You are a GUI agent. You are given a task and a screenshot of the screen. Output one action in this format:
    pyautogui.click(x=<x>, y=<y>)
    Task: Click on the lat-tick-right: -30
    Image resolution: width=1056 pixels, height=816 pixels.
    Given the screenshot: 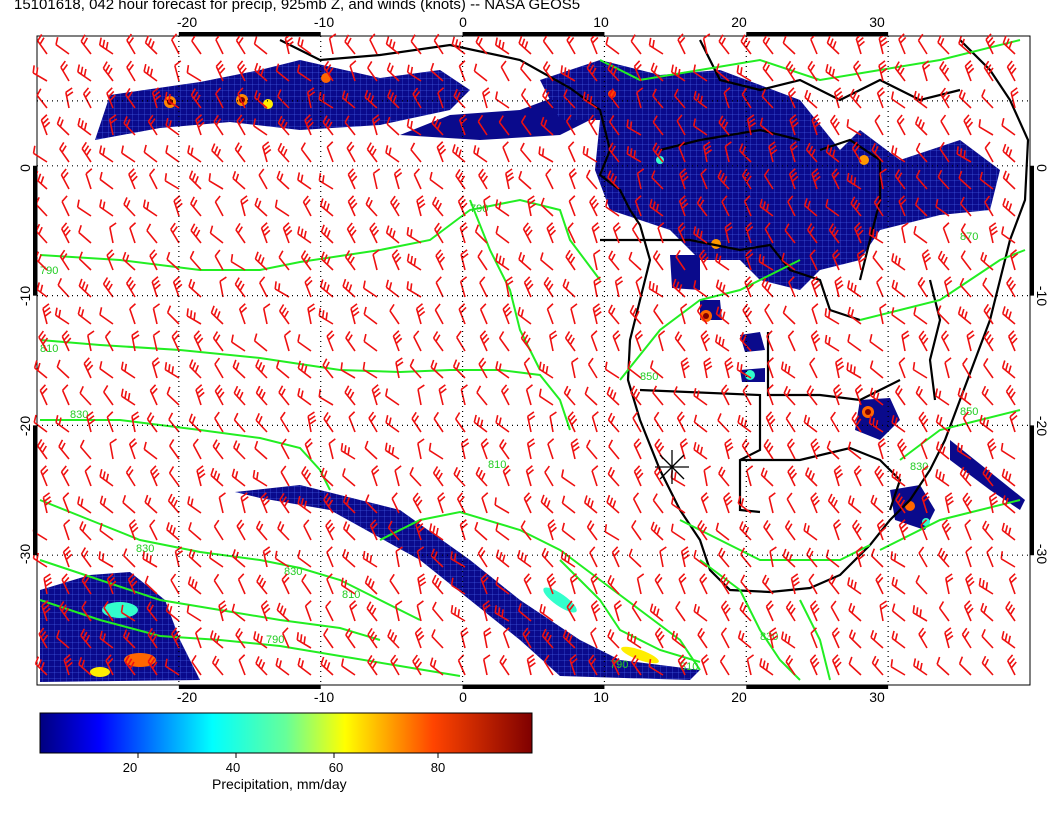 What is the action you would take?
    pyautogui.click(x=1042, y=554)
    